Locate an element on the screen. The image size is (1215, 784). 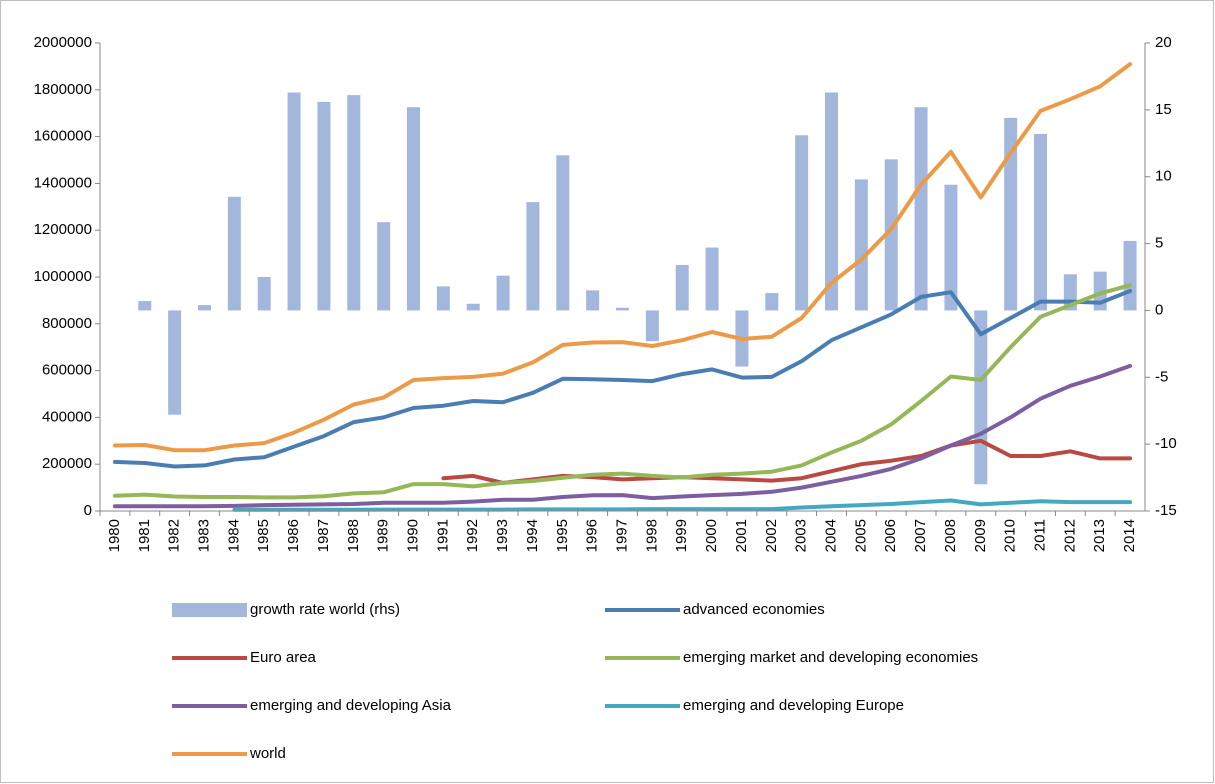
x-tick-label: 1999 is located at coordinates (681, 535).